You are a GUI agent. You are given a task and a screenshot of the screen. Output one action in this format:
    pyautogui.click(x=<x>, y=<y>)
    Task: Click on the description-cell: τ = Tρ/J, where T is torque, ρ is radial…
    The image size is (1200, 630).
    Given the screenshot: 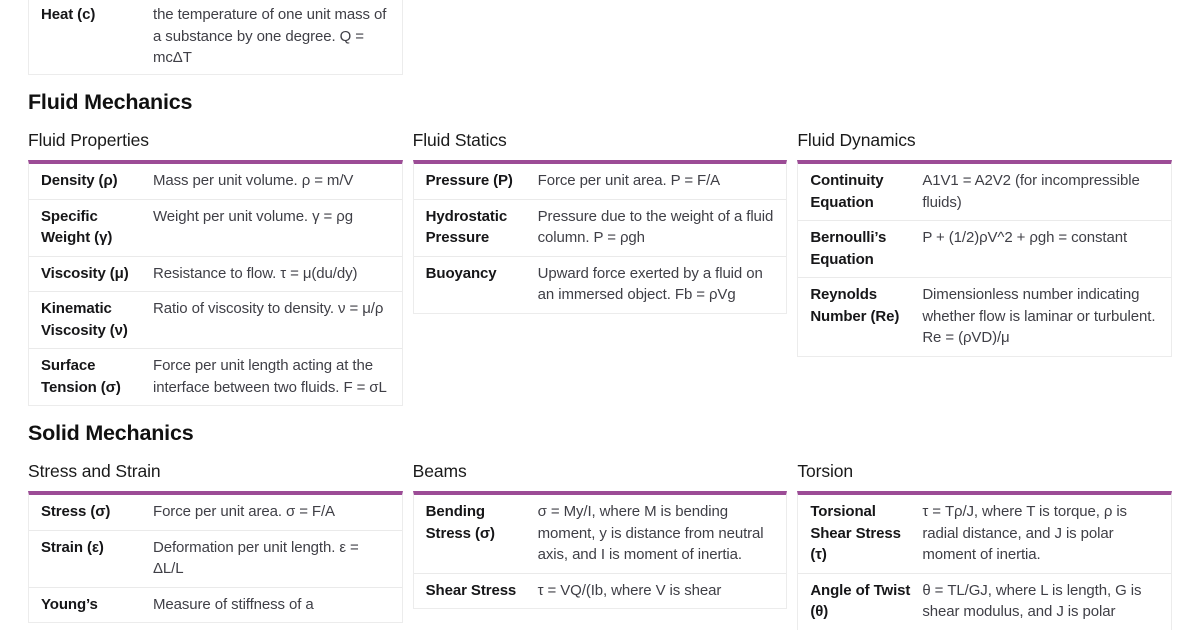 What is the action you would take?
    pyautogui.click(x=1024, y=533)
    